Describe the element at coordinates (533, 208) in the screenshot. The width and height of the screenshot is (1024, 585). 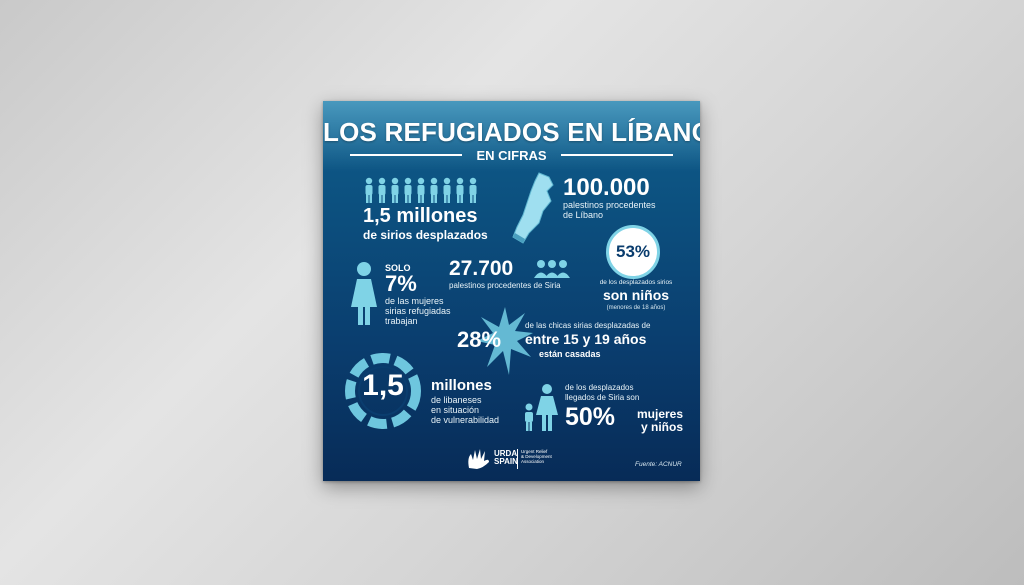
I see `lebanon-map-icon` at that location.